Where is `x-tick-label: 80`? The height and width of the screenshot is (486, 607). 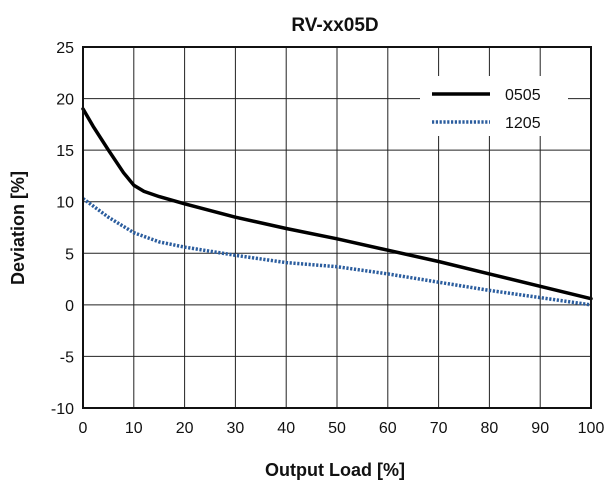
x-tick-label: 80 is located at coordinates (490, 428).